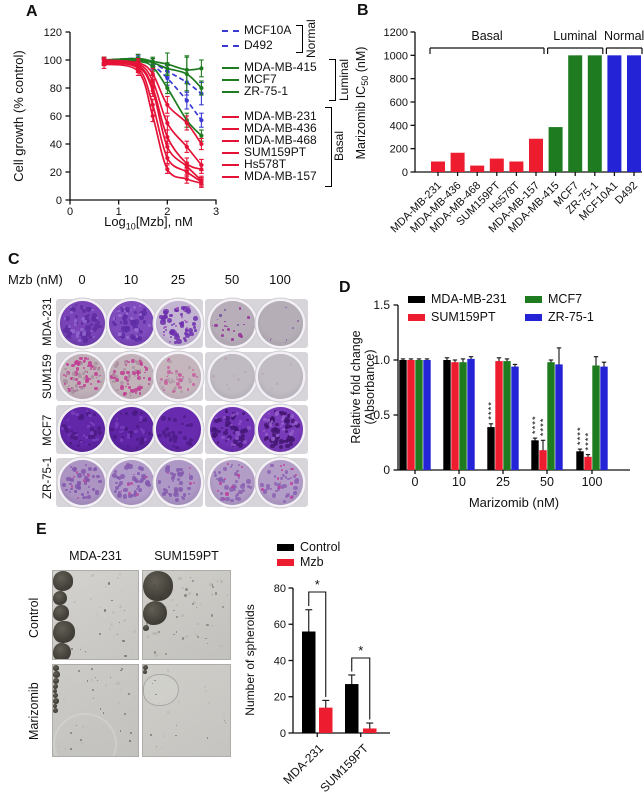  What do you see at coordinates (328, 147) in the screenshot?
I see `legend-group-bracket-basal` at bounding box center [328, 147].